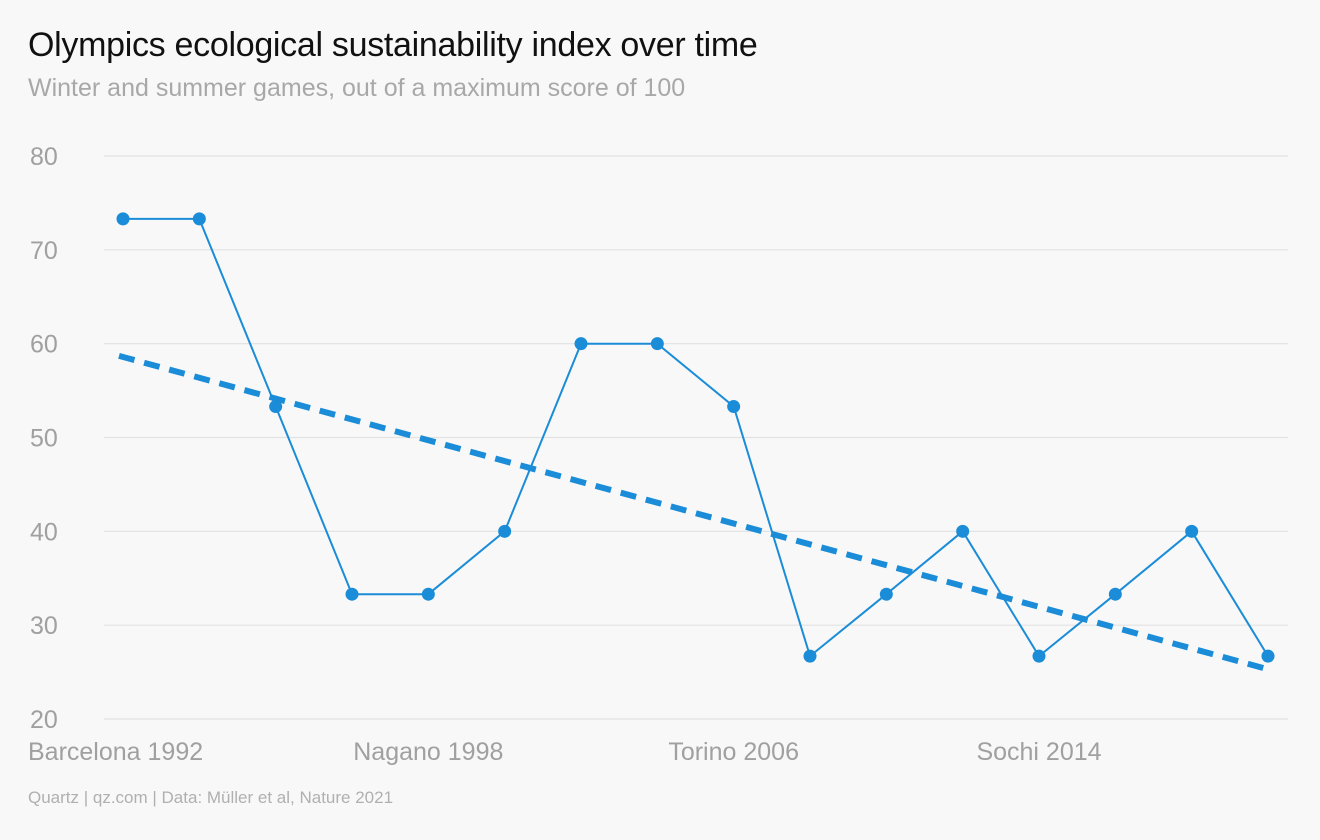  What do you see at coordinates (44, 251) in the screenshot?
I see `y-tick-label: 70` at bounding box center [44, 251].